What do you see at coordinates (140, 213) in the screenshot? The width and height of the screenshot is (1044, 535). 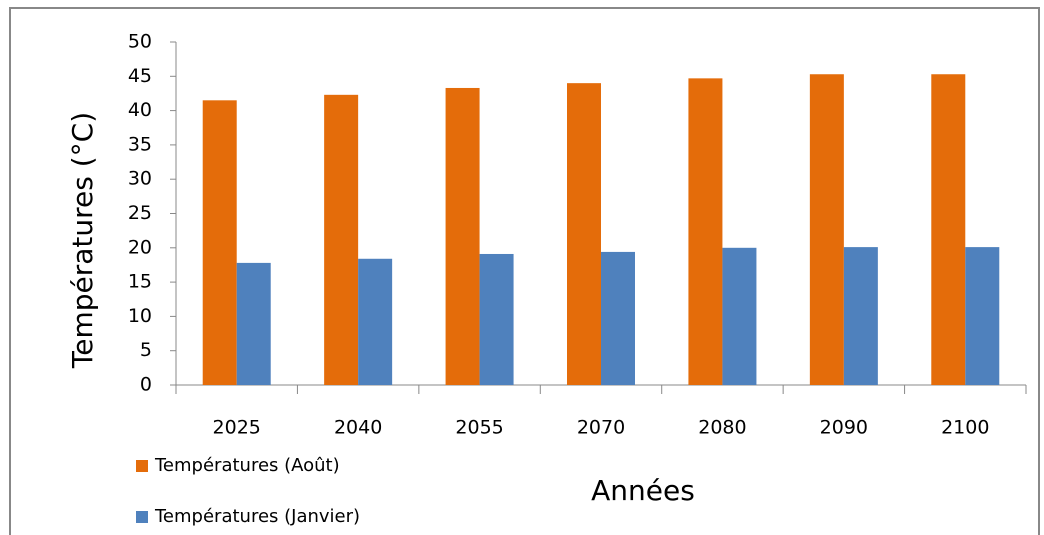 I see `y-tick-label: 25` at bounding box center [140, 213].